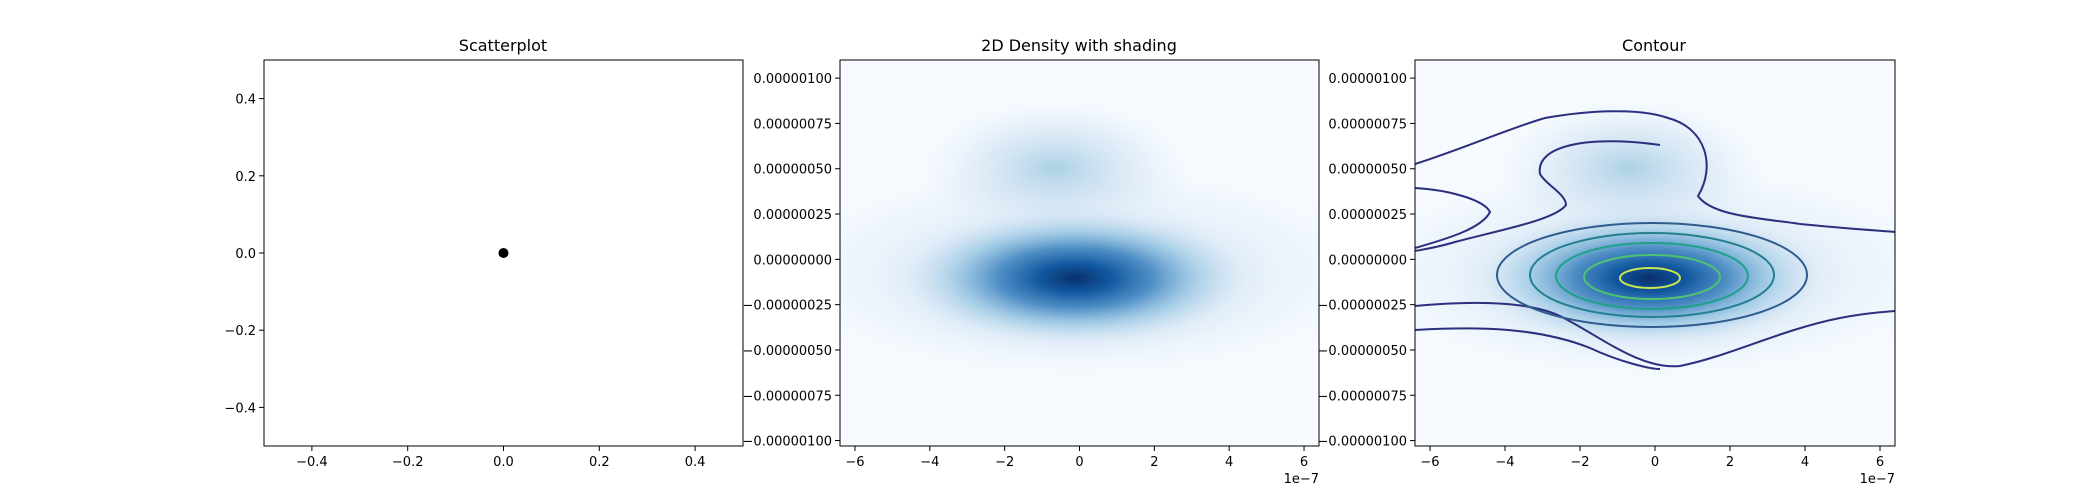 The image size is (2100, 504). I want to click on density-x-tick-label: 0, so click(1079, 462).